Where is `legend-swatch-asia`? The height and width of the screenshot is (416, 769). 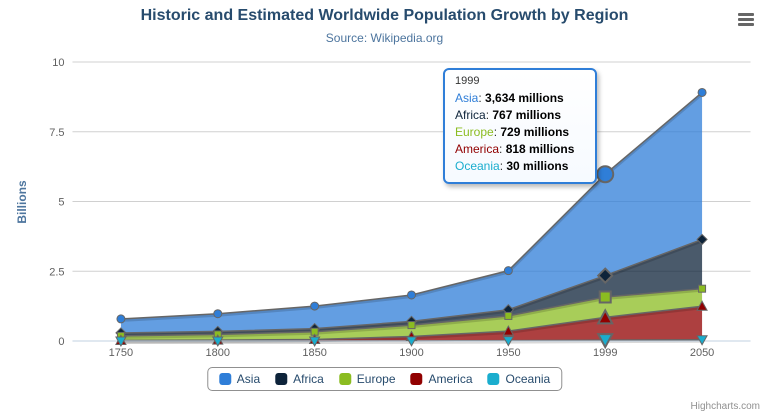 legend-swatch-asia is located at coordinates (224, 379).